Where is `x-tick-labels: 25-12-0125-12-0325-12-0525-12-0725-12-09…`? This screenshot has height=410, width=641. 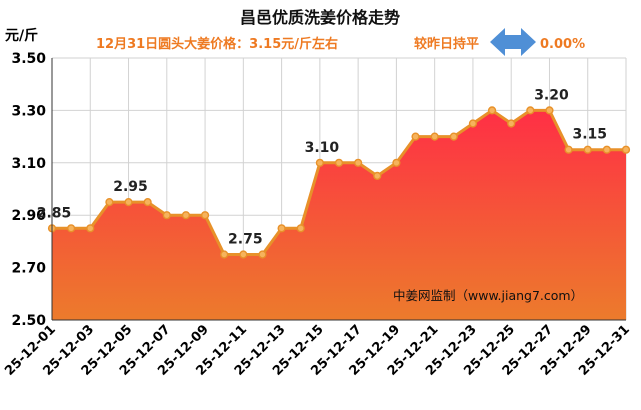
x-tick-labels: 25-12-0125-12-0325-12-0525-12-0725-12-09… is located at coordinates (317, 350).